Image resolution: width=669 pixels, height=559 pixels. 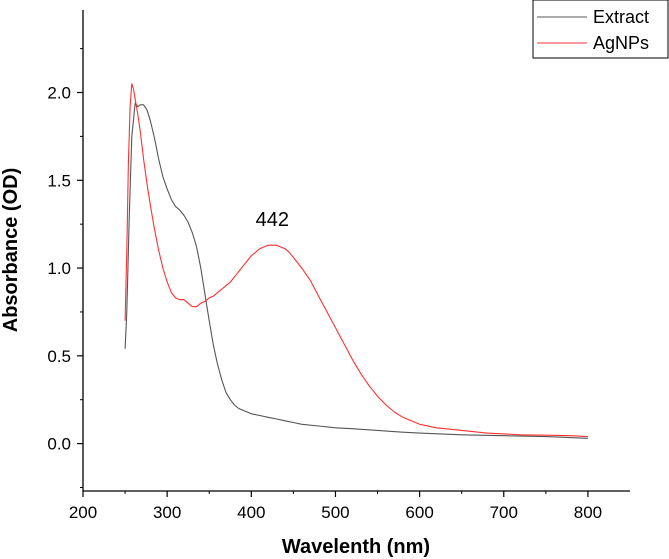 I want to click on x-tick-label: 300, so click(x=167, y=512).